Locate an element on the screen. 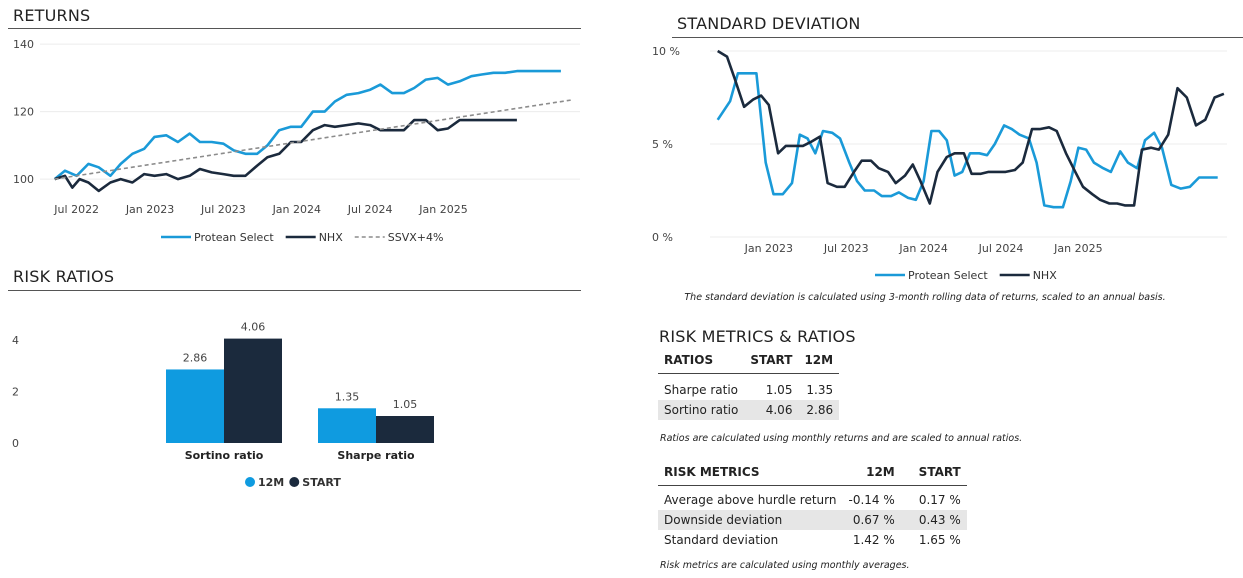  metrics-header-start: START is located at coordinates (933, 472).